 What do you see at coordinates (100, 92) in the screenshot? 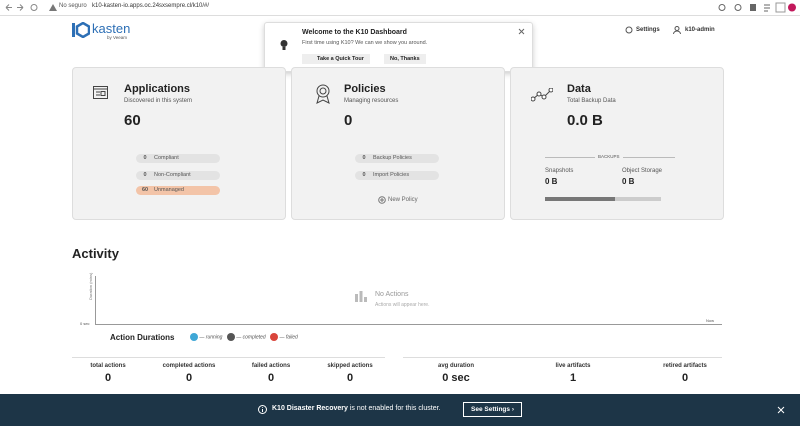
I see `apps-icon` at bounding box center [100, 92].